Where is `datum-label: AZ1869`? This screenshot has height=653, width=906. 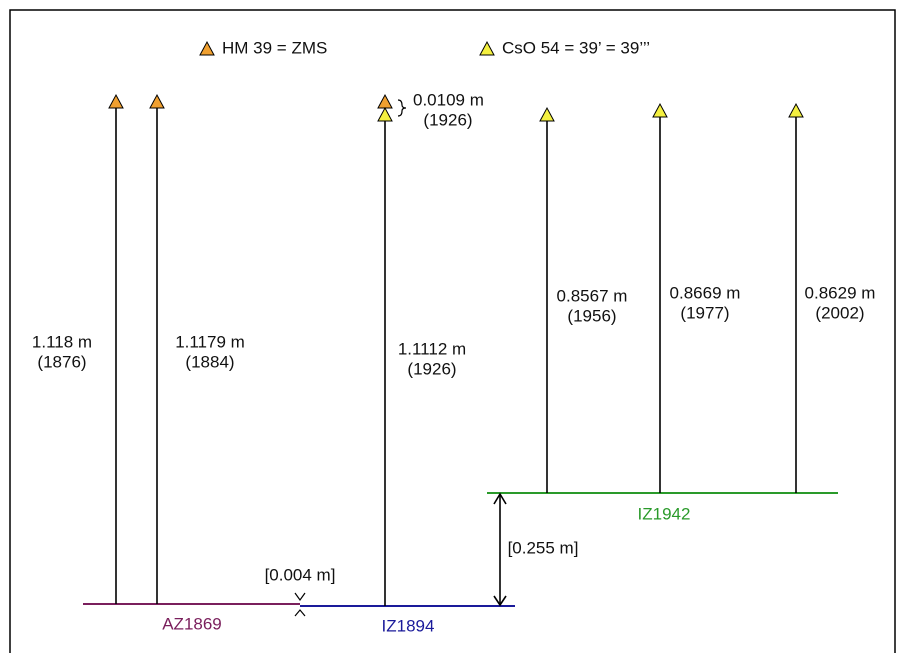
datum-label: AZ1869 is located at coordinates (192, 623).